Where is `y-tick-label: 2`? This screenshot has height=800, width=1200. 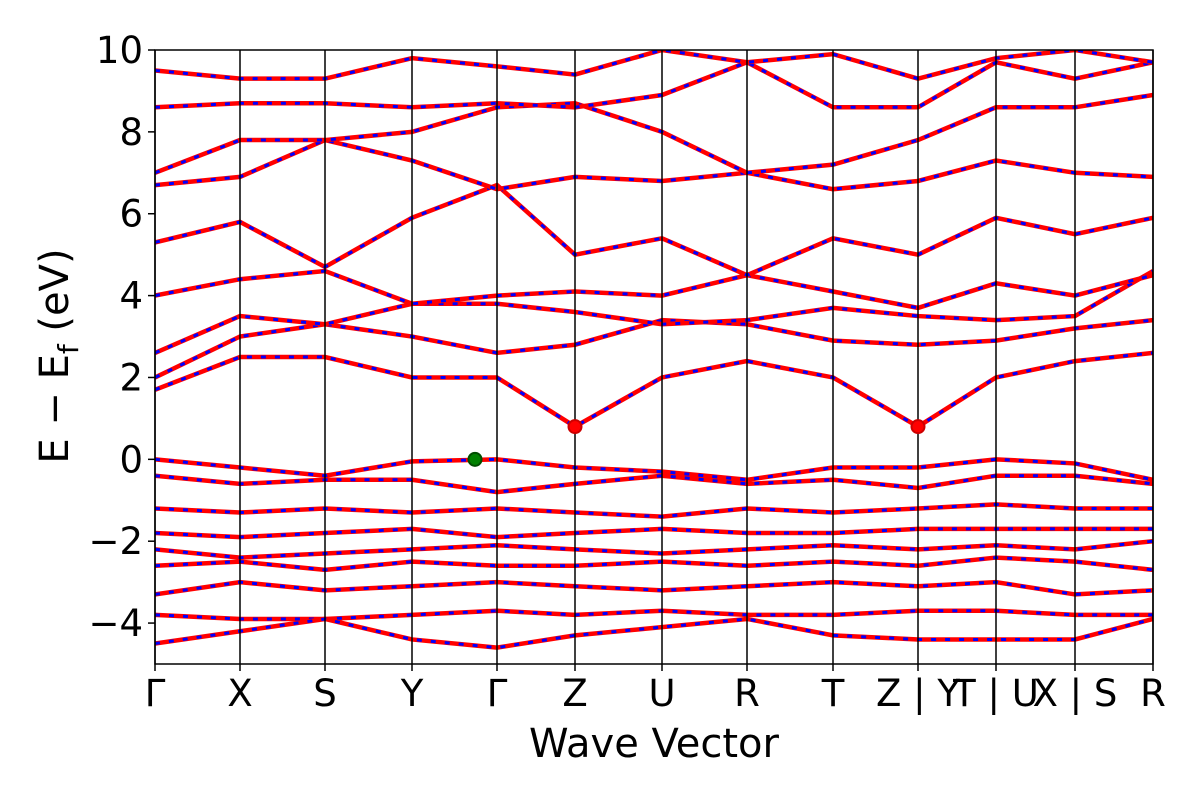
y-tick-label: 2 is located at coordinates (131, 377).